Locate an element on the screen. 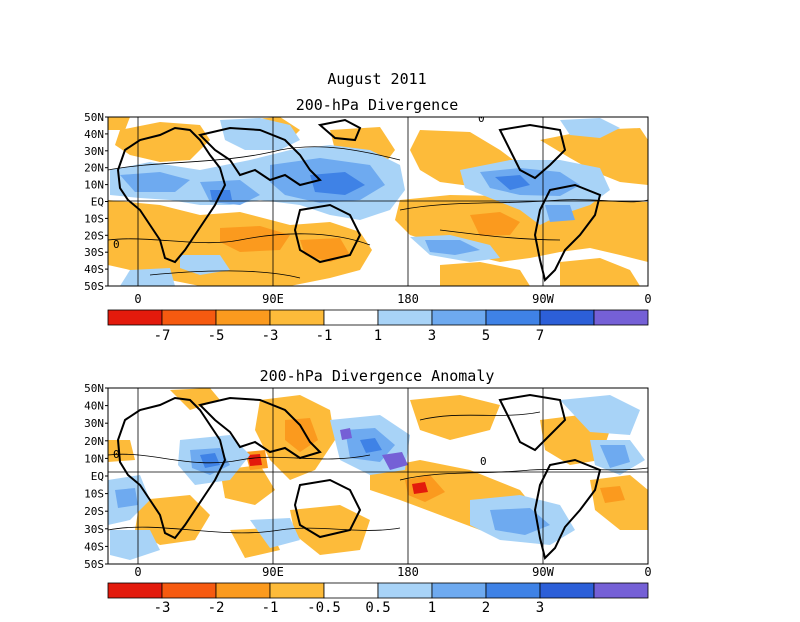  strong-positive-anomaly-shading is located at coordinates (291, 453).